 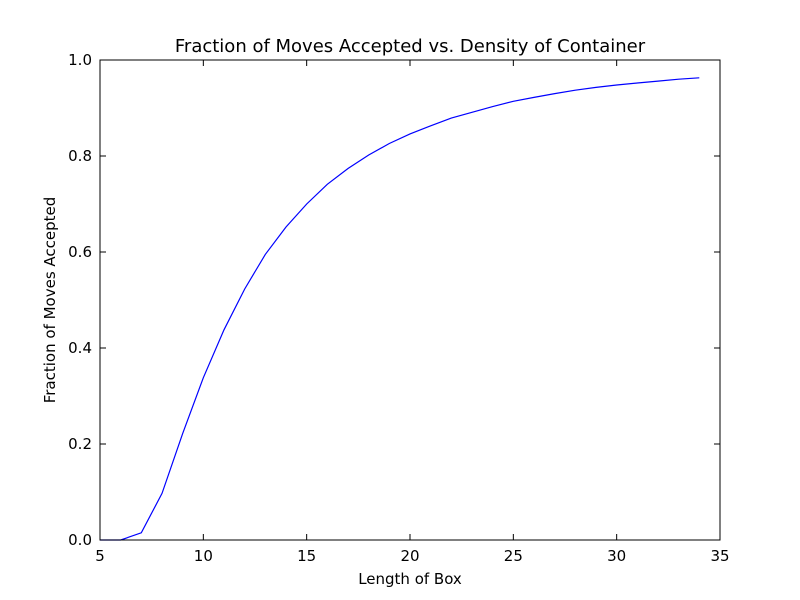 What do you see at coordinates (50, 300) in the screenshot?
I see `y-axis-label: Fraction of Moves Accepted` at bounding box center [50, 300].